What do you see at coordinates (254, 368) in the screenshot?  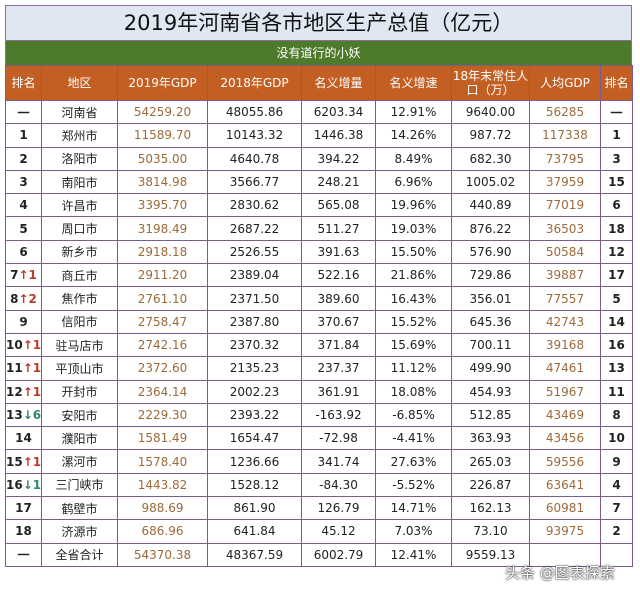 I see `gdp-2018-cell: 2135.23` at bounding box center [254, 368].